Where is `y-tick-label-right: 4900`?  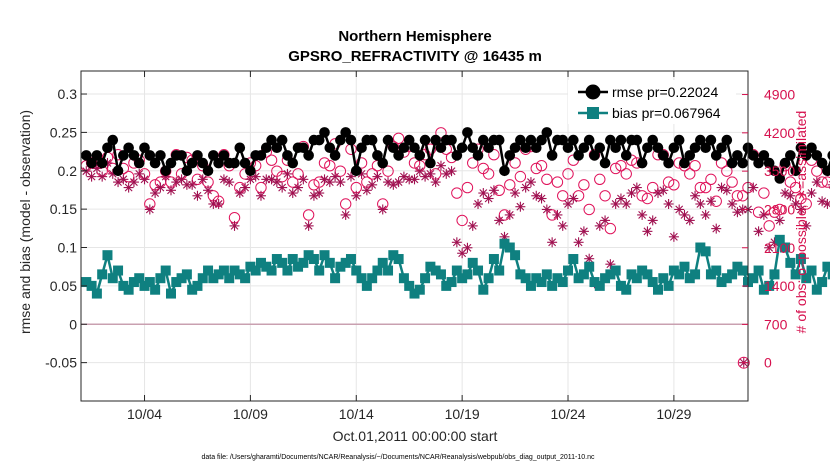 y-tick-label-right: 4900 is located at coordinates (779, 95).